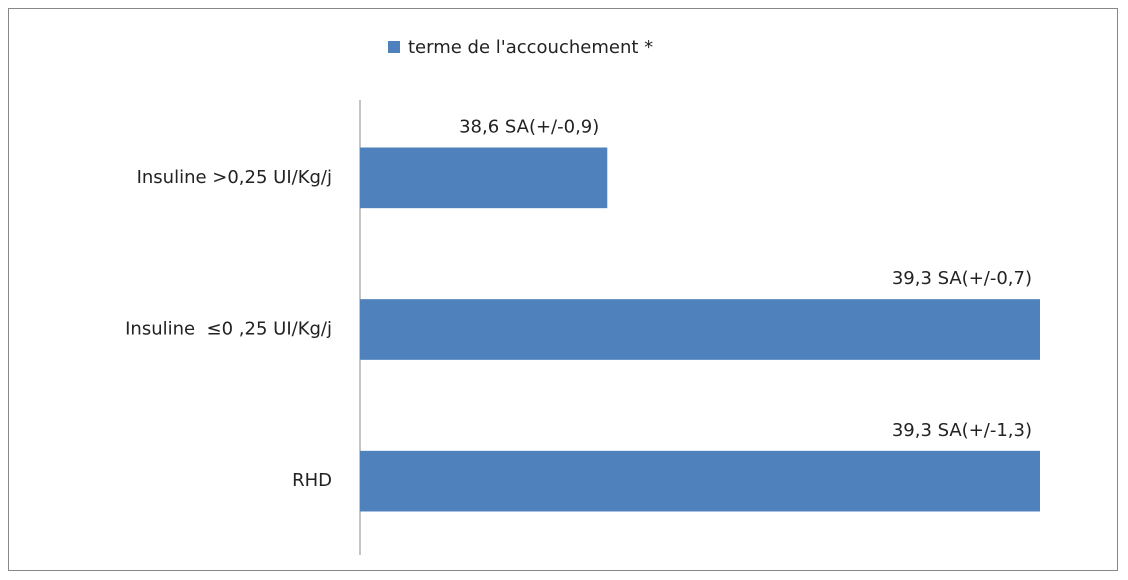 The width and height of the screenshot is (1128, 580). What do you see at coordinates (228, 329) in the screenshot?
I see `y-tick-label: Insuline ≤0 ,25 UI/Kg/j` at bounding box center [228, 329].